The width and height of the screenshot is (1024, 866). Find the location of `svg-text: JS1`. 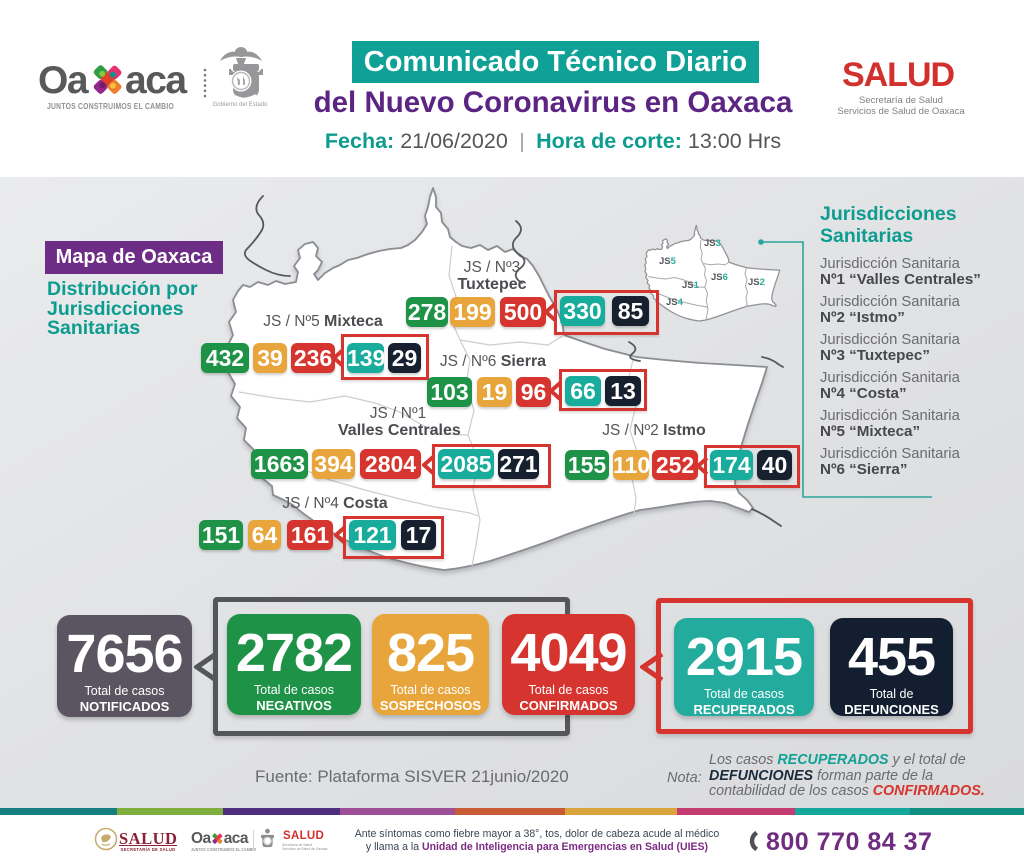

svg-text: JS1 is located at coordinates (691, 285).